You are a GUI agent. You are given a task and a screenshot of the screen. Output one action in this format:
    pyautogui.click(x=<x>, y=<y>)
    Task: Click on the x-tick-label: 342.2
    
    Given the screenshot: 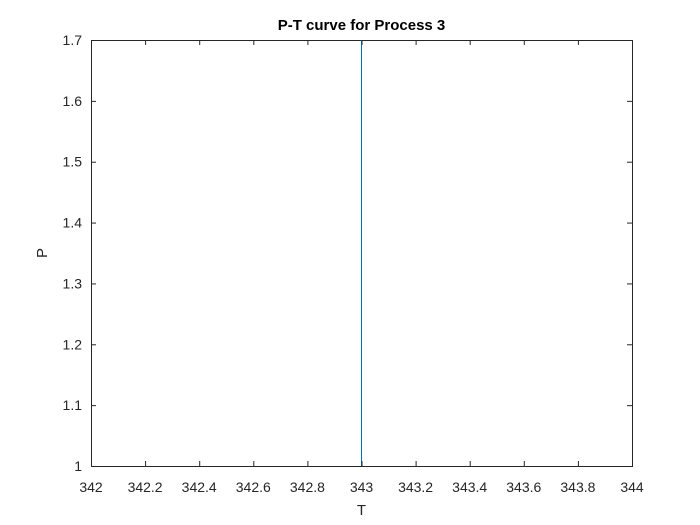 What is the action you would take?
    pyautogui.click(x=145, y=487)
    